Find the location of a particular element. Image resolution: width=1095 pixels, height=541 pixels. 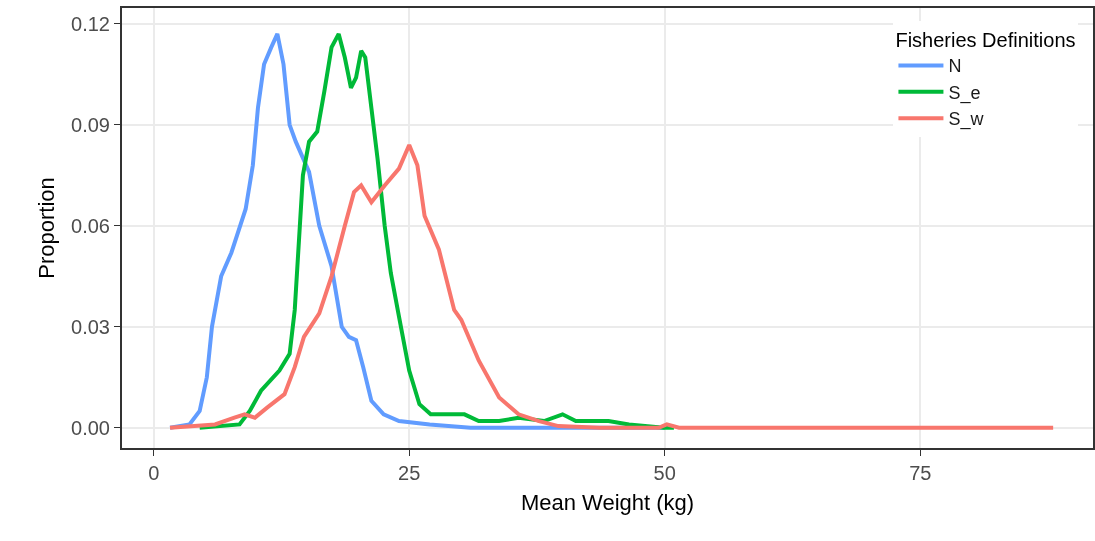

y-tick-label: 0.03 is located at coordinates (90, 326).